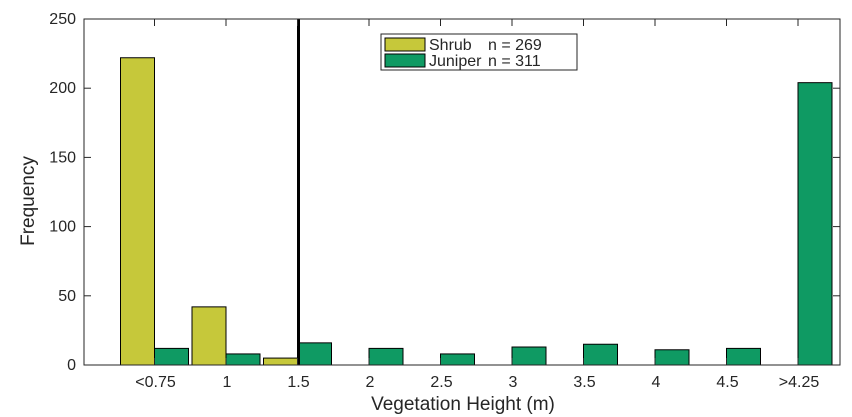 The width and height of the screenshot is (852, 417). What do you see at coordinates (67, 296) in the screenshot?
I see `y-tick-label: 50` at bounding box center [67, 296].